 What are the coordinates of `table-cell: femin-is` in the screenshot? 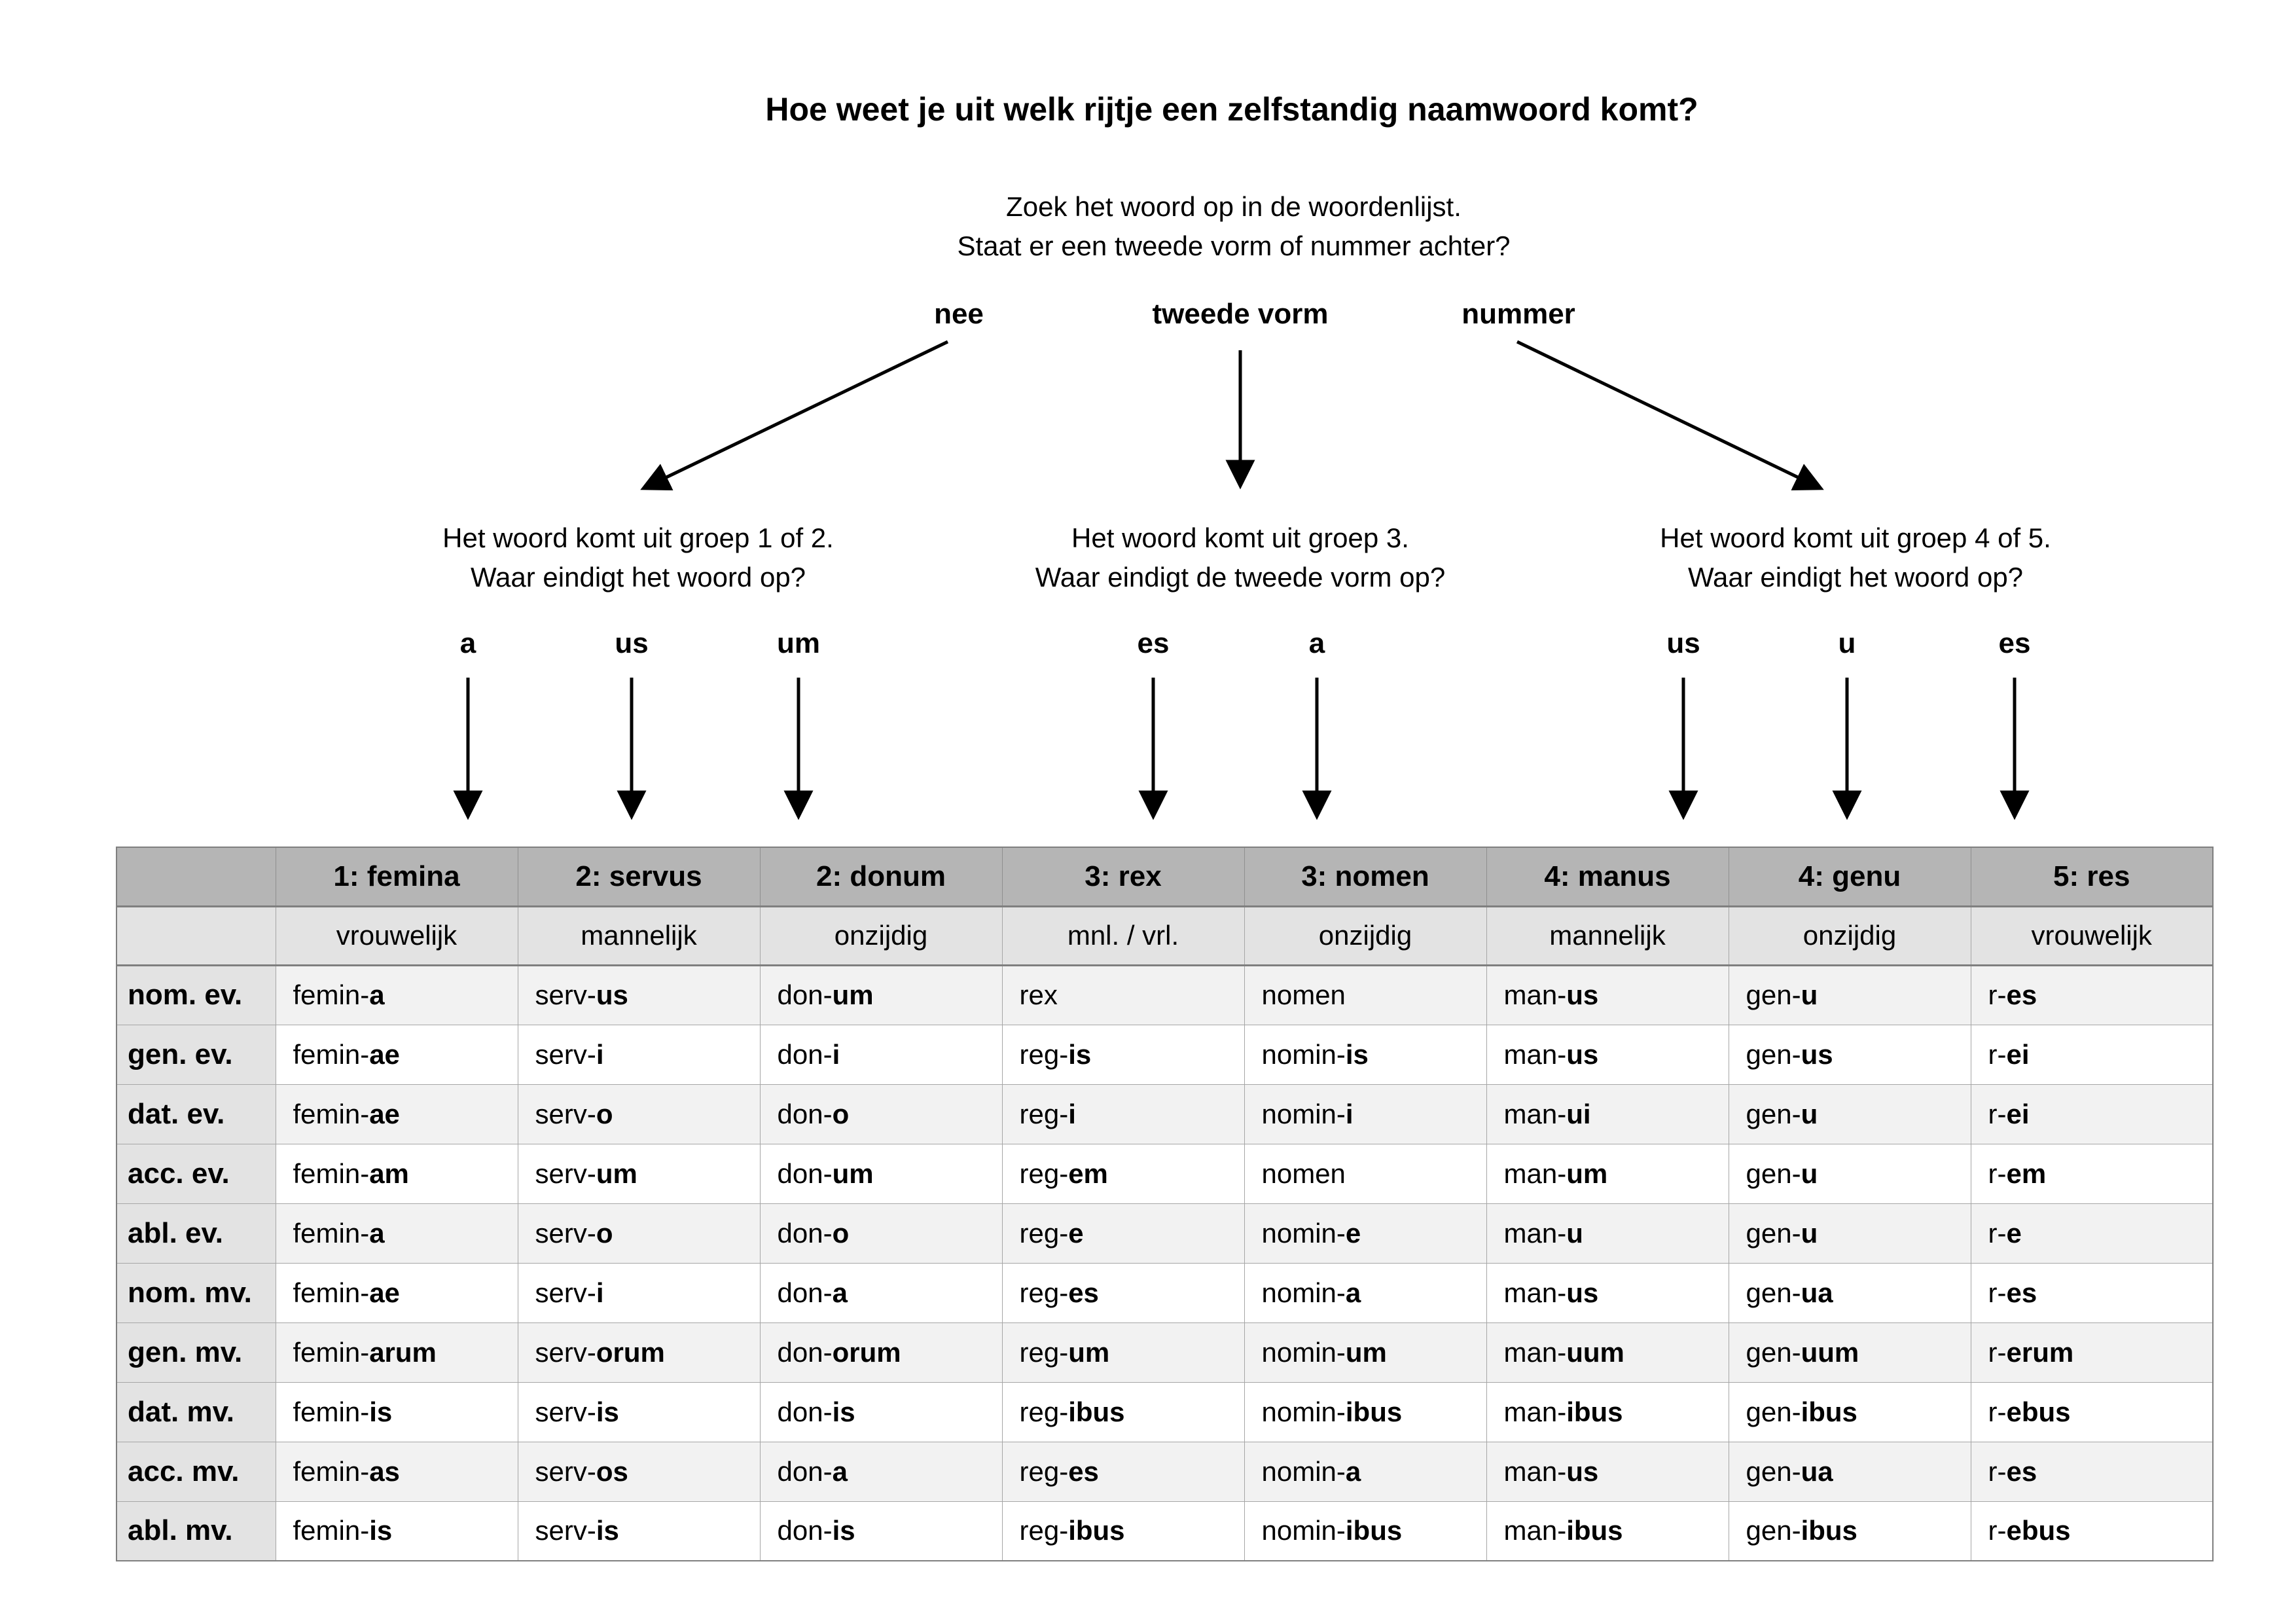 It's located at (396, 1531).